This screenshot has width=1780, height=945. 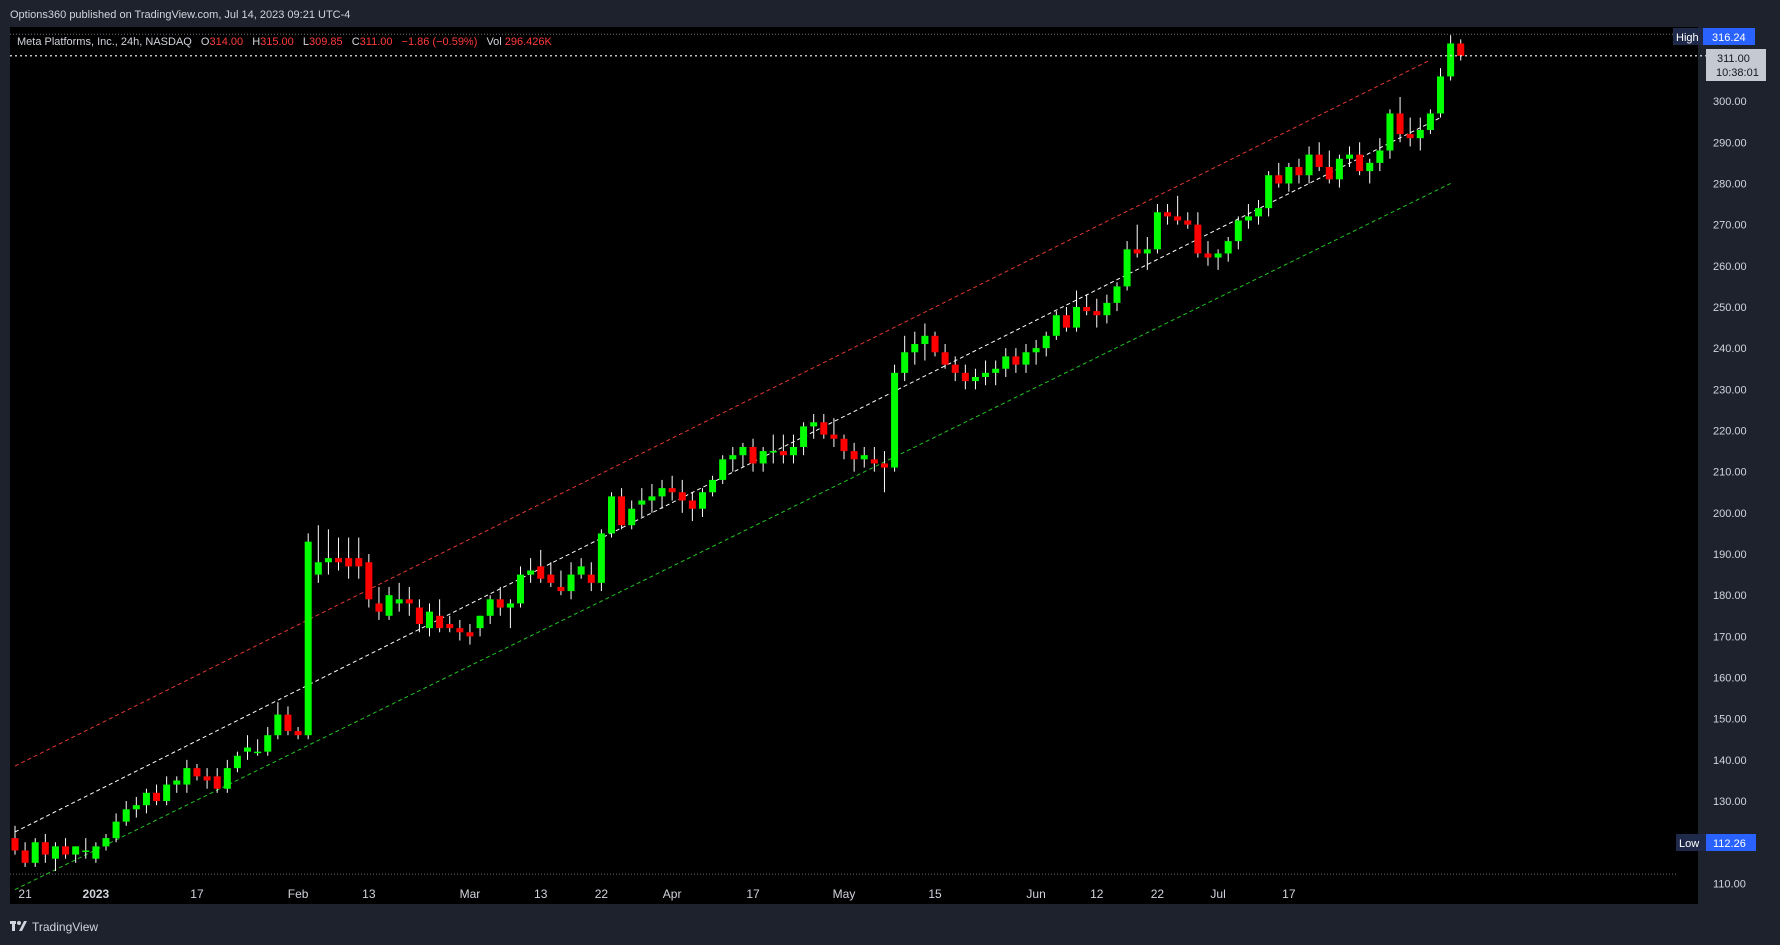 I want to click on tradingview-brand: TradingView, so click(x=54, y=927).